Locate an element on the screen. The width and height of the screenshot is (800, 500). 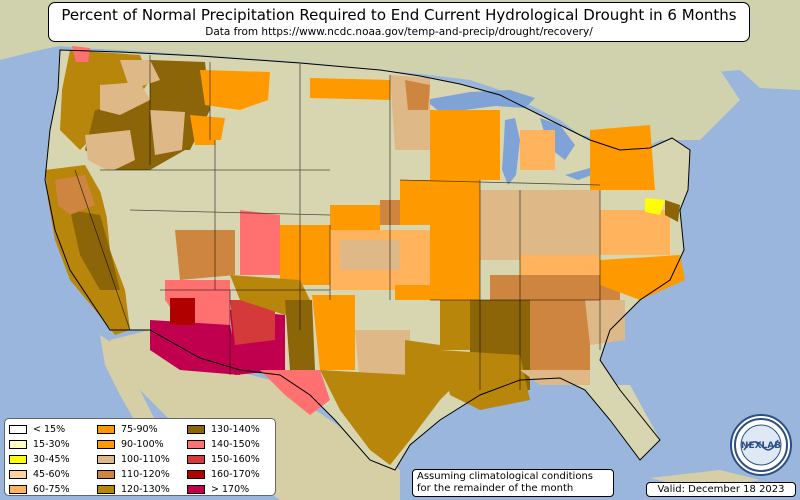
svg-text: NEXLAB is located at coordinates (761, 446).